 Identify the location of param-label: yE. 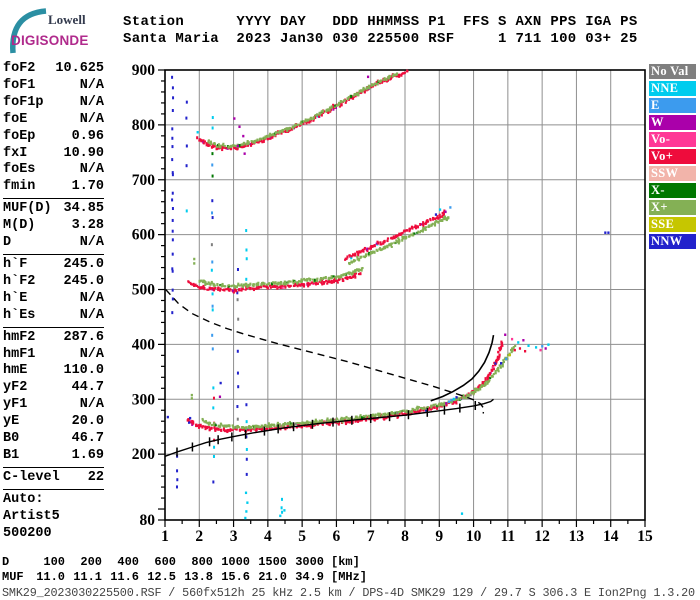
(11, 422).